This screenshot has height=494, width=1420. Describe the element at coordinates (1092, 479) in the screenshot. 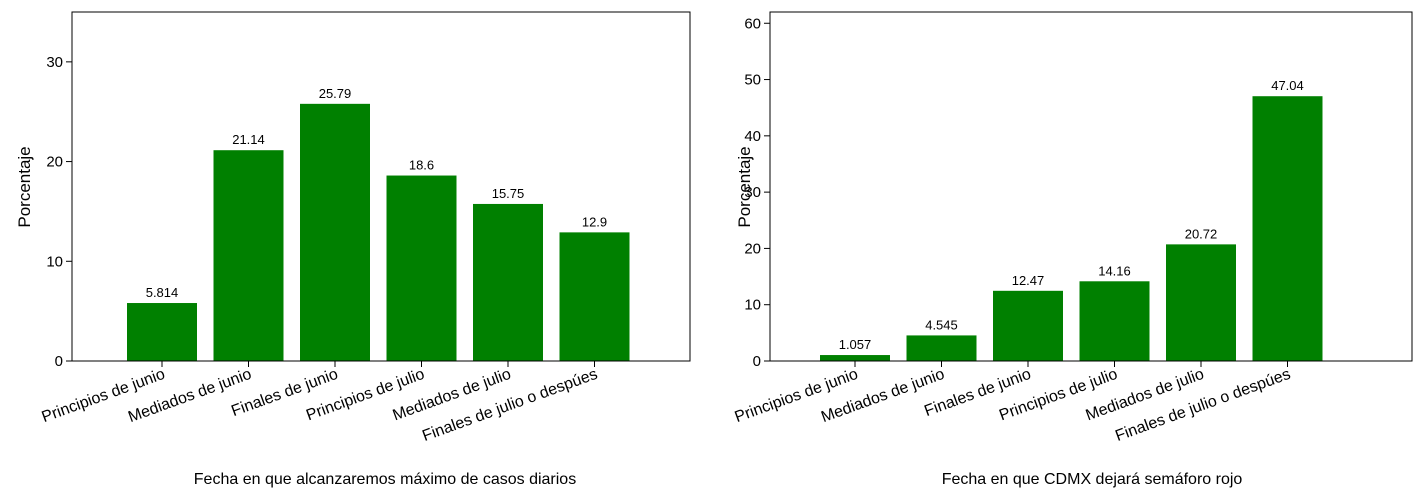

I see `x-axis-title: Fecha en que CDMX dejará semáforo rojo` at that location.